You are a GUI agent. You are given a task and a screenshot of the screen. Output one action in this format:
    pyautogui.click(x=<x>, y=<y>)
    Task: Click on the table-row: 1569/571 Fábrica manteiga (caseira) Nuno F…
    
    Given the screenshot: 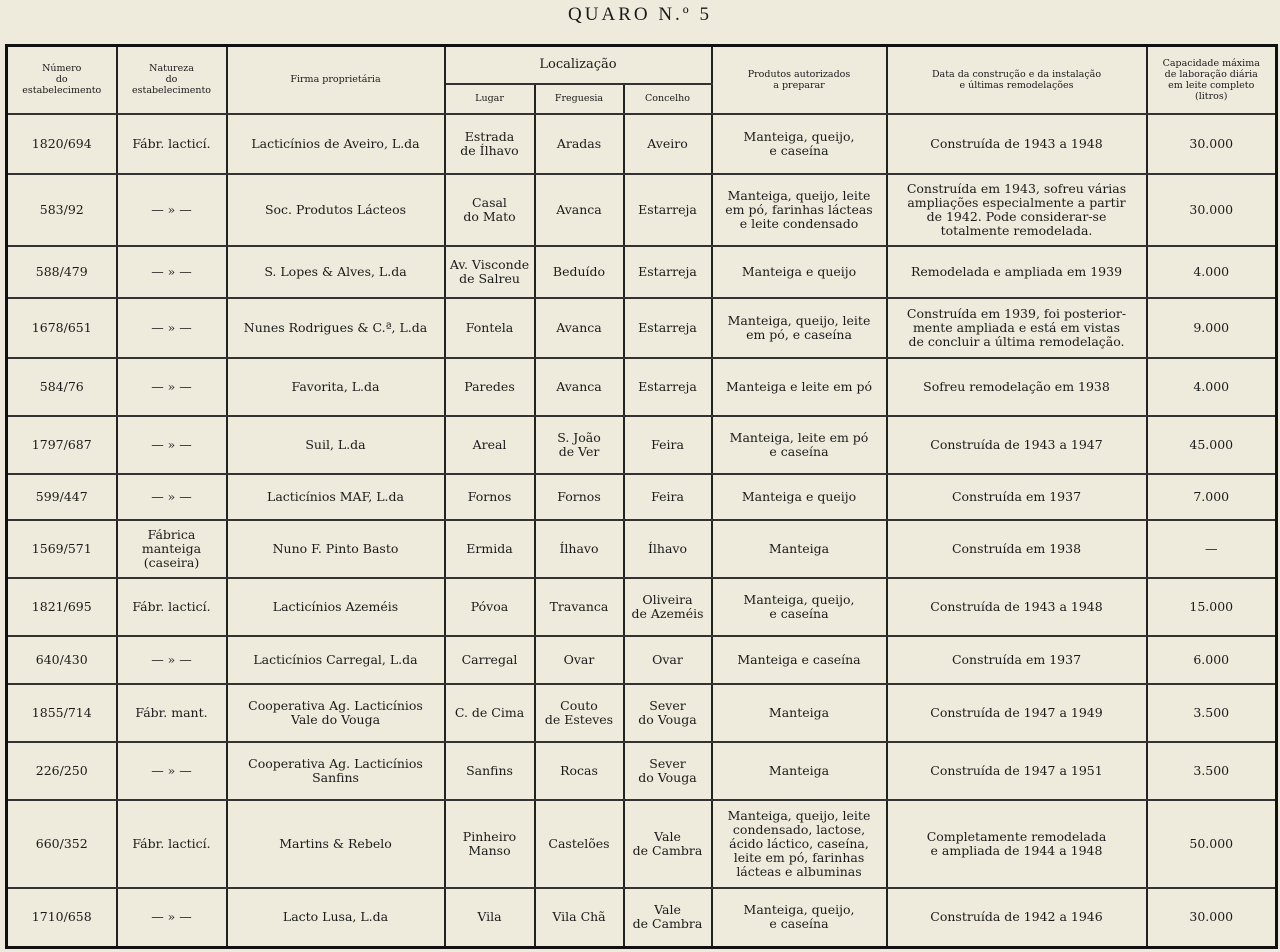 What is the action you would take?
    pyautogui.click(x=641, y=548)
    